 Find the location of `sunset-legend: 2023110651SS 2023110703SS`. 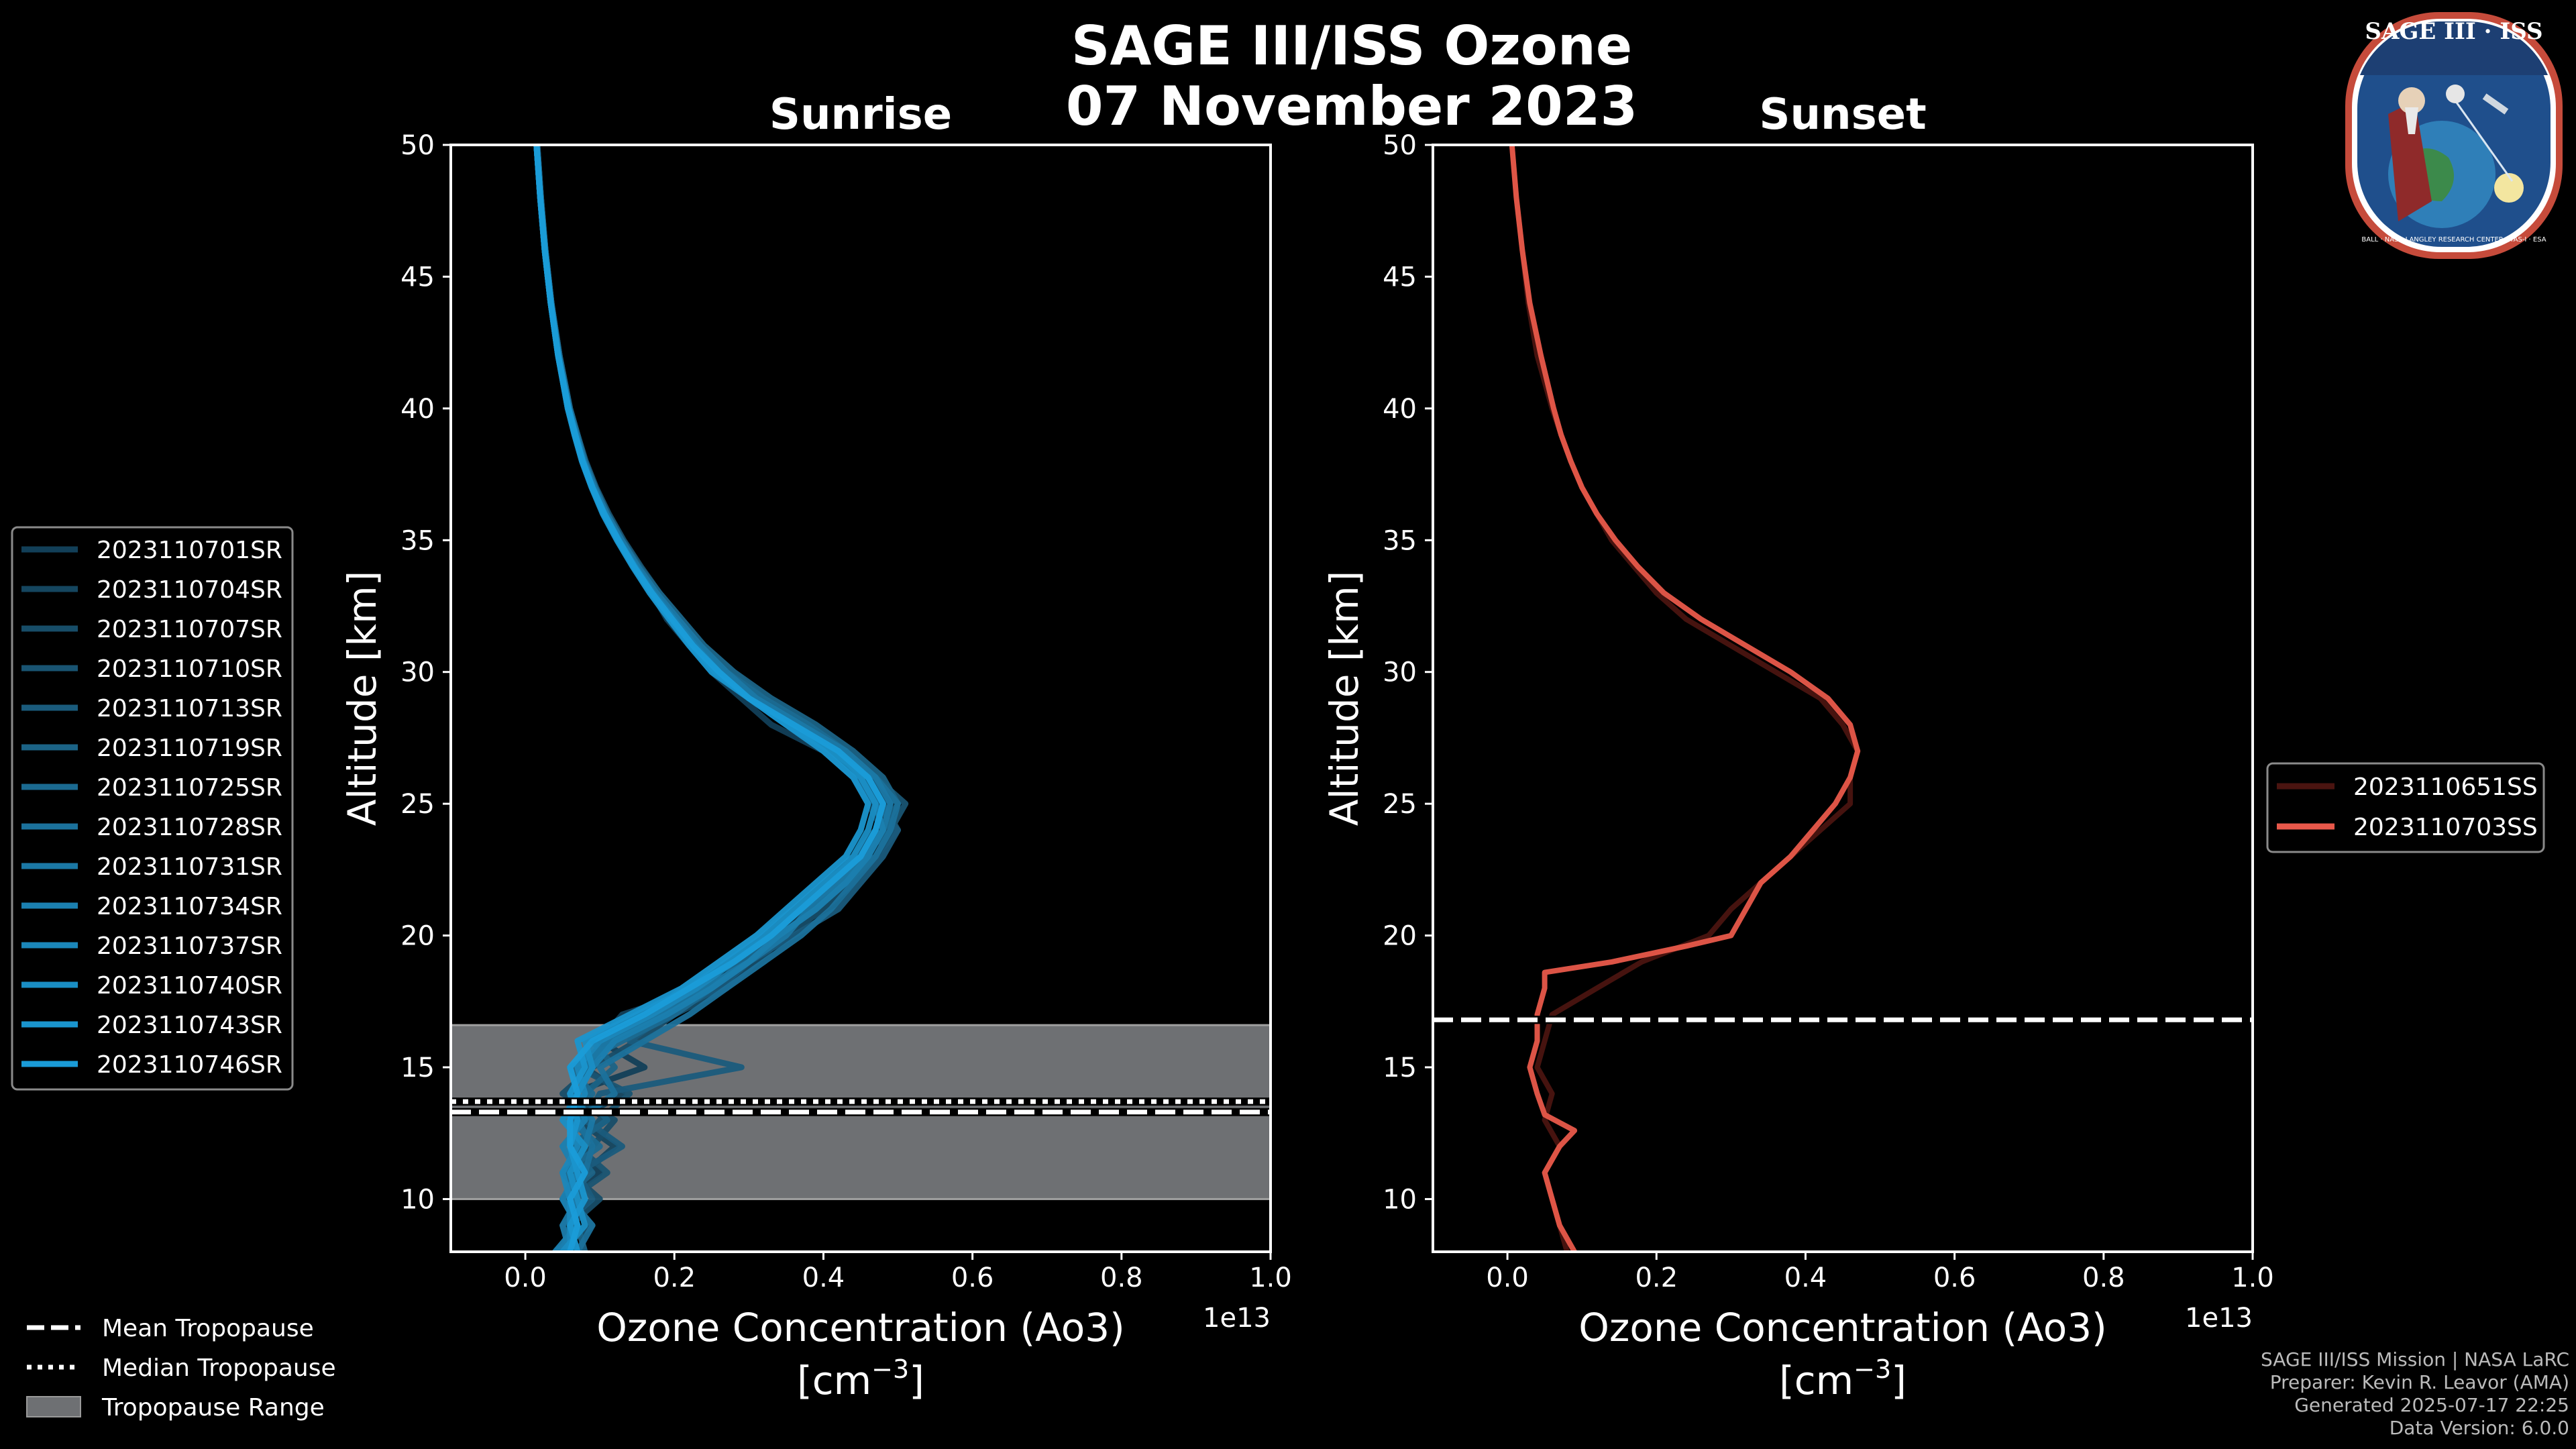

sunset-legend: 2023110651SS 2023110703SS is located at coordinates (2405, 807).